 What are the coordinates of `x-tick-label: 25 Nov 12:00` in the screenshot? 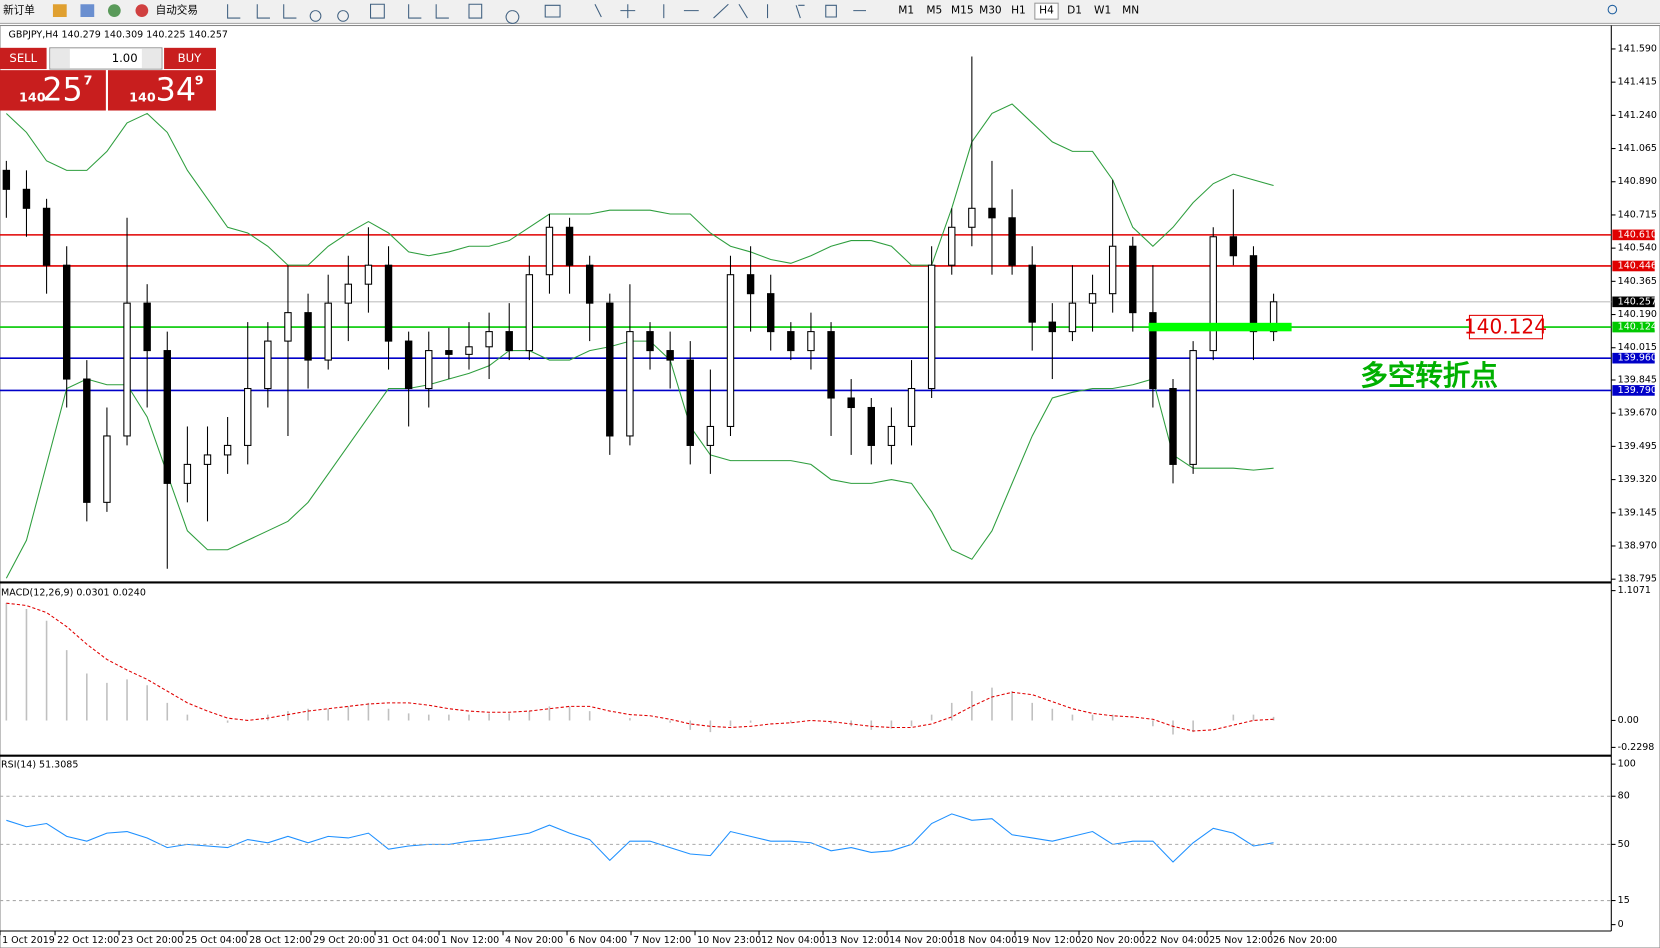 It's located at (1241, 940).